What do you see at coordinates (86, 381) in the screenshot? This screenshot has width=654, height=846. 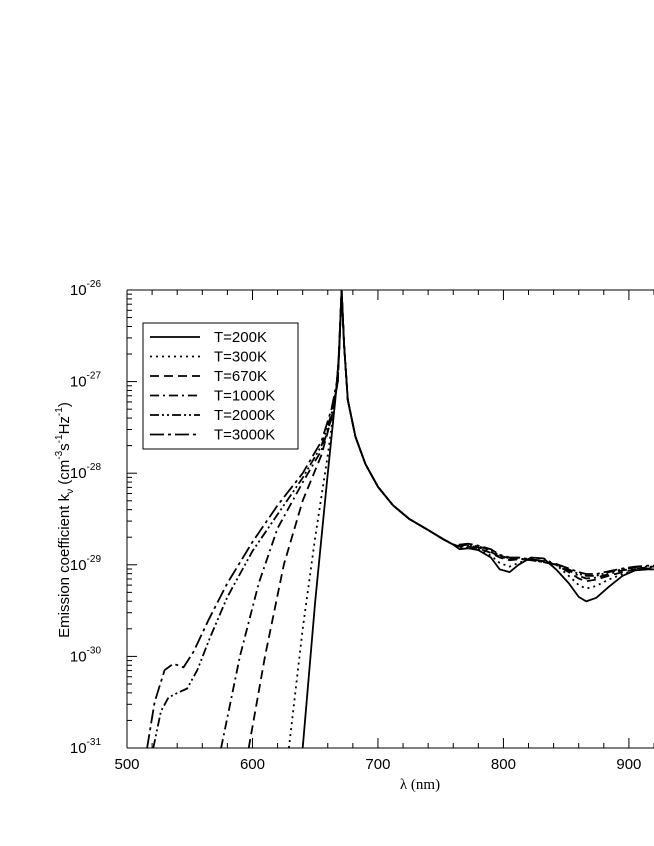 I see `y-tick-label: 10-27` at bounding box center [86, 381].